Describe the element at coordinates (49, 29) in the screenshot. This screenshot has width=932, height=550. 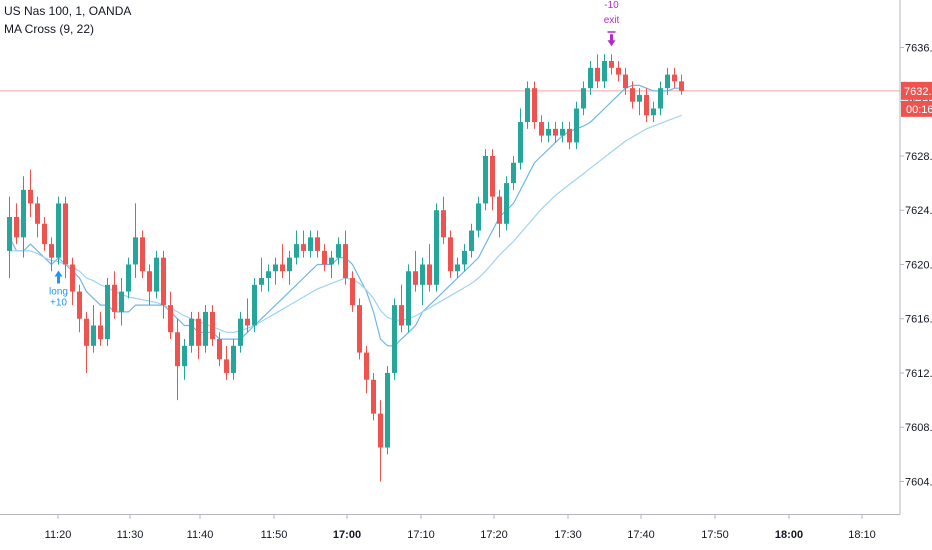
I see `indicator-legend: MA Cross (9, 22)` at that location.